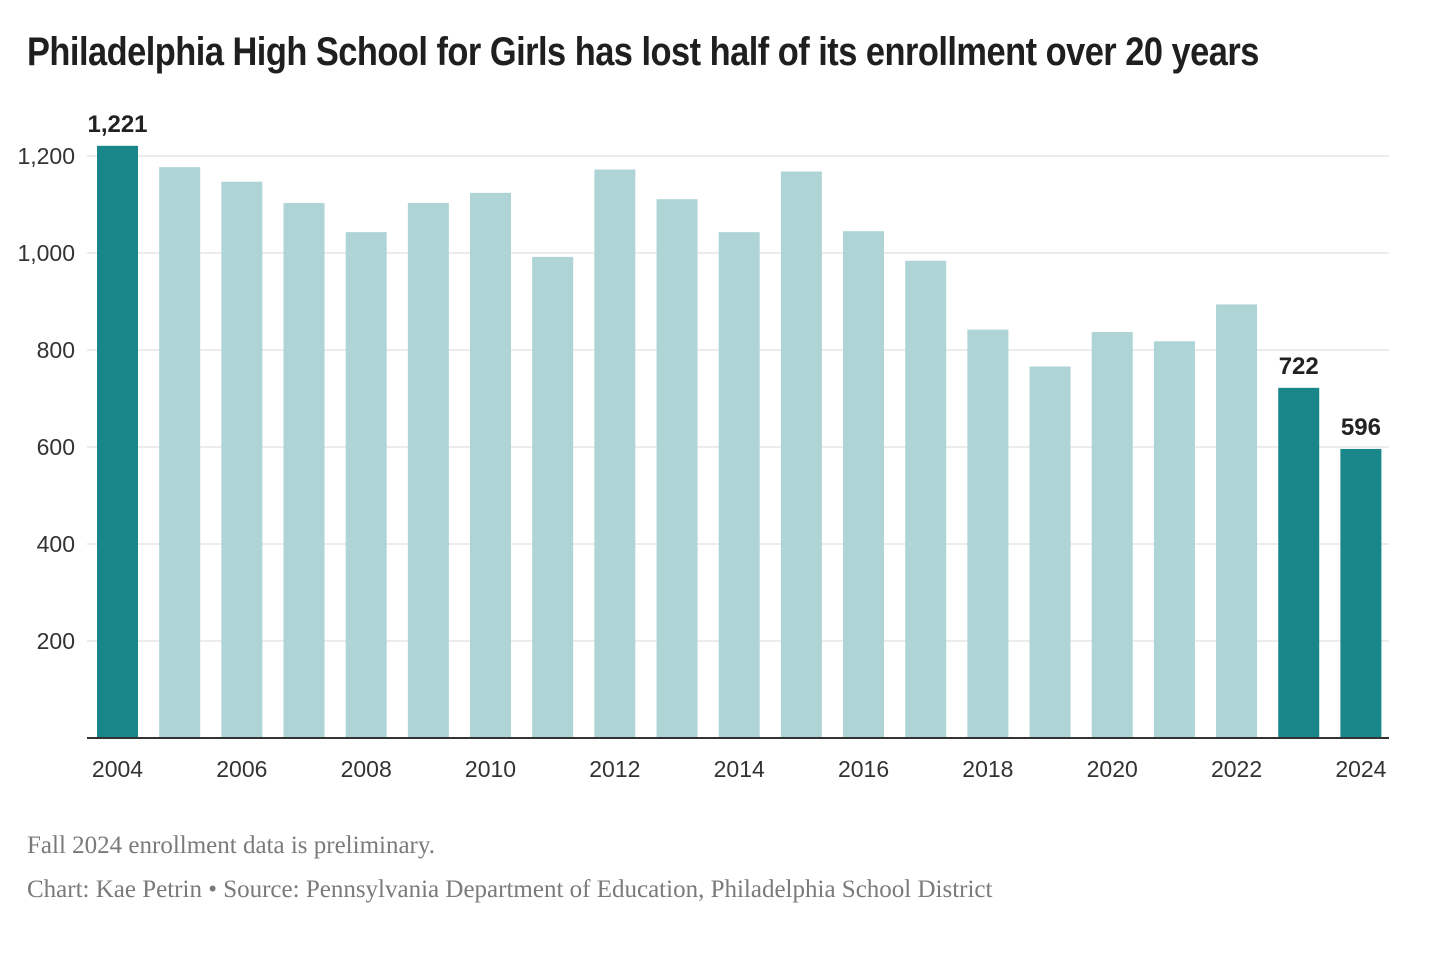  What do you see at coordinates (56, 350) in the screenshot?
I see `y-tick-label: 800` at bounding box center [56, 350].